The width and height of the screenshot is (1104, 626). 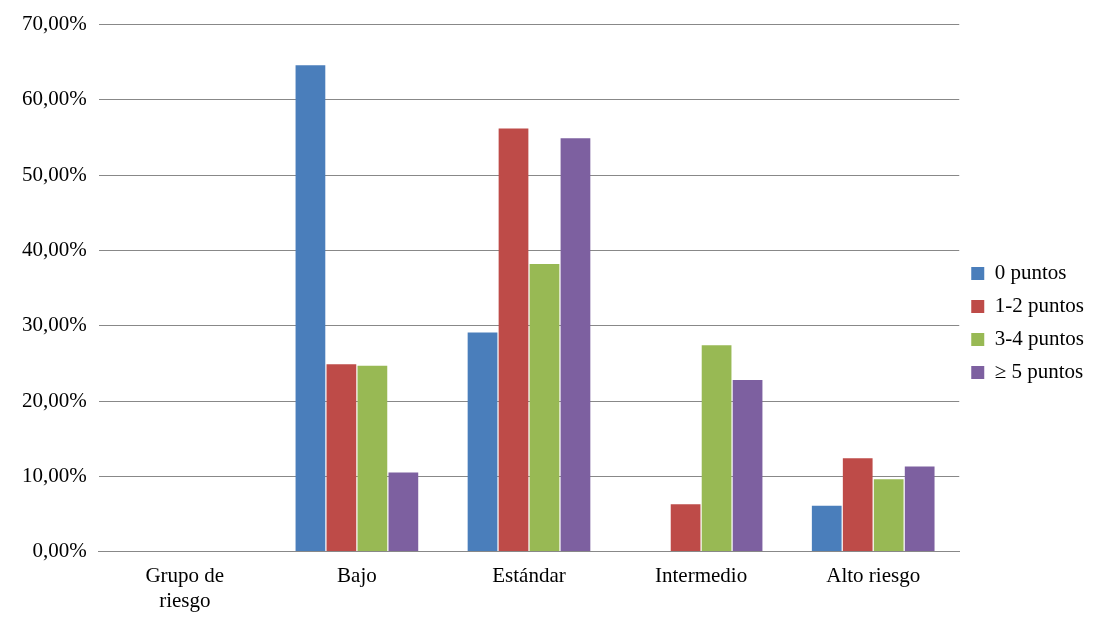 What do you see at coordinates (185, 587) in the screenshot?
I see `x-tick-label: Grupo de riesgo` at bounding box center [185, 587].